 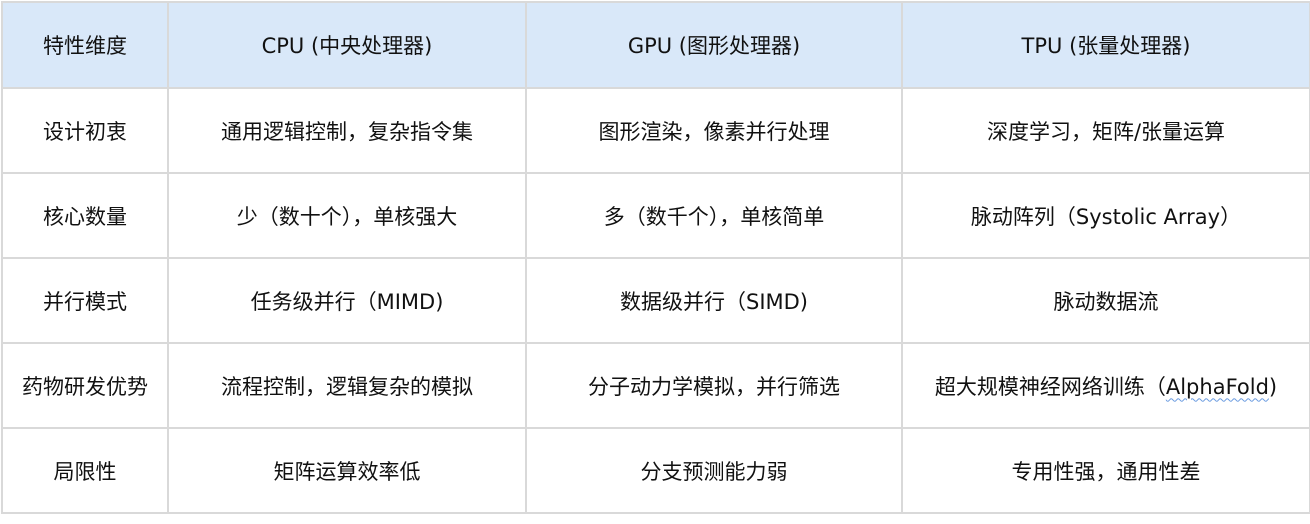 What do you see at coordinates (347, 470) in the screenshot?
I see `table-cell: 矩阵运算效率低` at bounding box center [347, 470].